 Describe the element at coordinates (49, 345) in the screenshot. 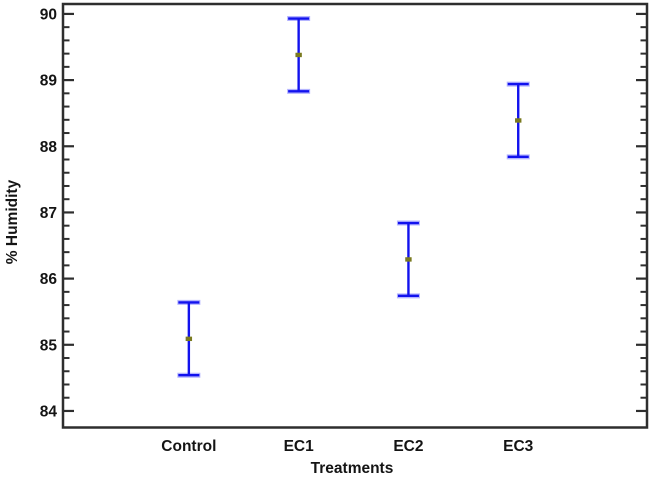

I see `y-tick-label: 85` at that location.